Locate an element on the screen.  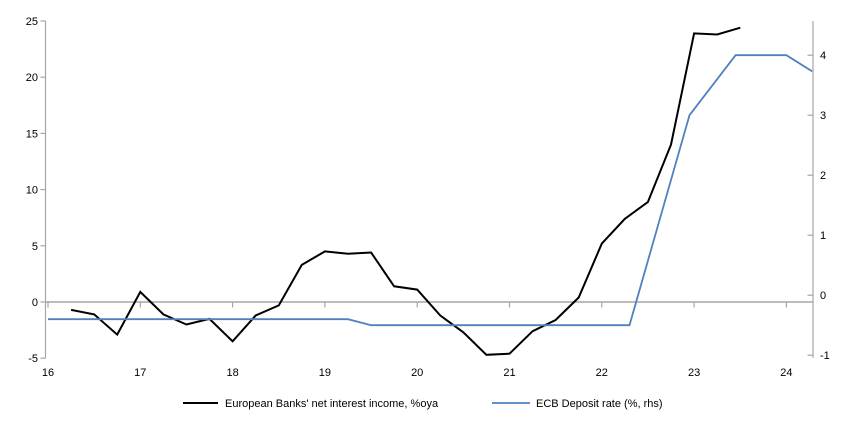
left-axis-tick-label: 0 is located at coordinates (35, 303).